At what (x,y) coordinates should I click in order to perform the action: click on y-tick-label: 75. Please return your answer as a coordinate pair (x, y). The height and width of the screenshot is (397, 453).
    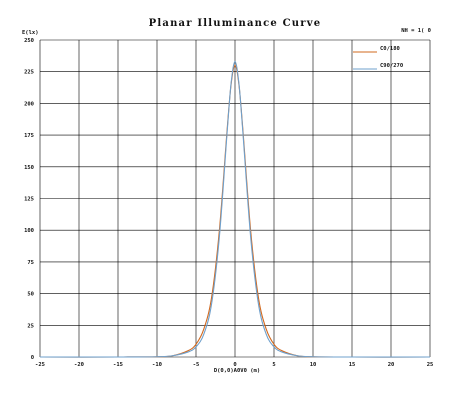
    Looking at the image, I should click on (30, 263).